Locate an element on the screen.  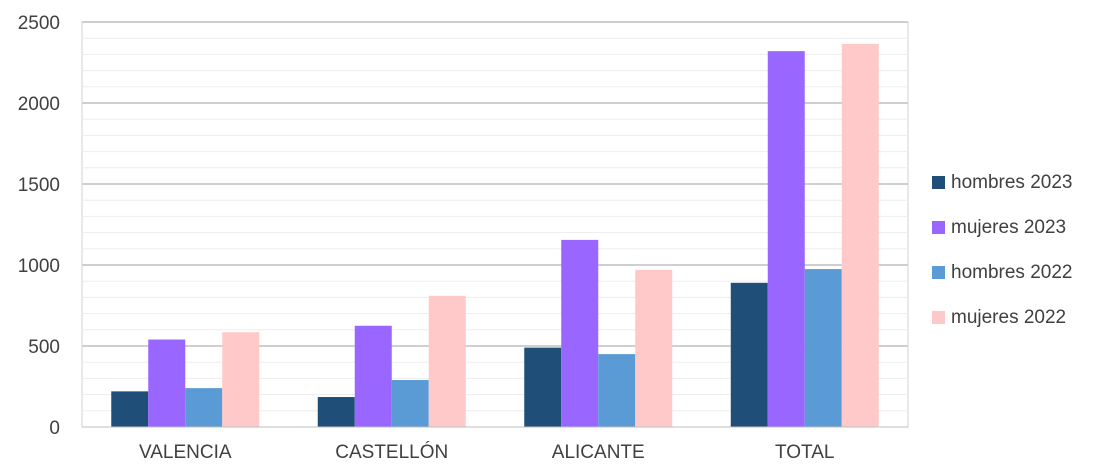
legend-item: hombres 2023 is located at coordinates (1002, 182).